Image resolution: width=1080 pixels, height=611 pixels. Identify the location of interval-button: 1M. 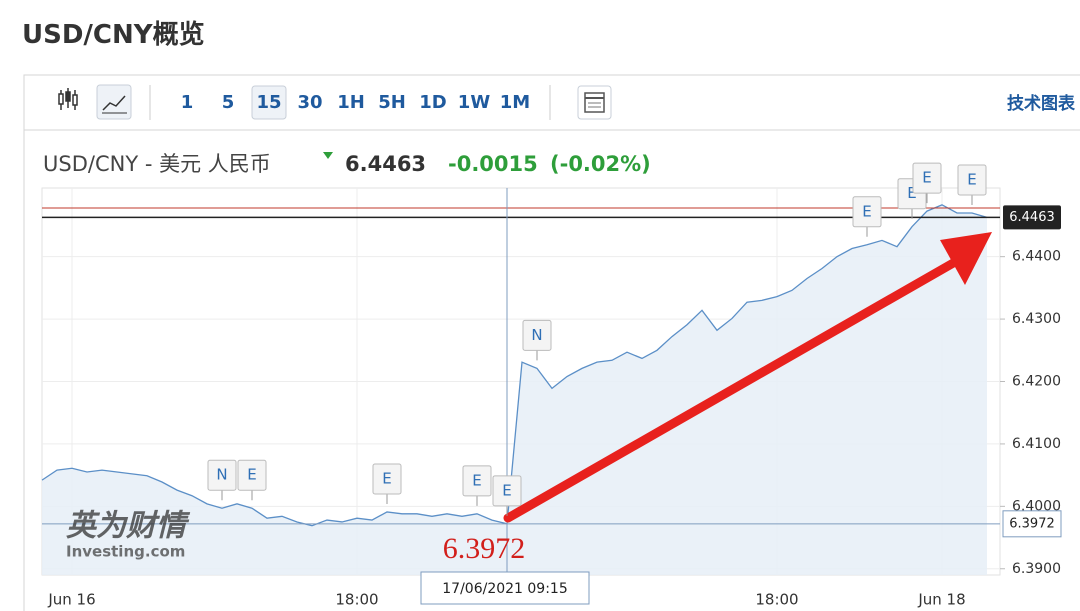
(515, 102).